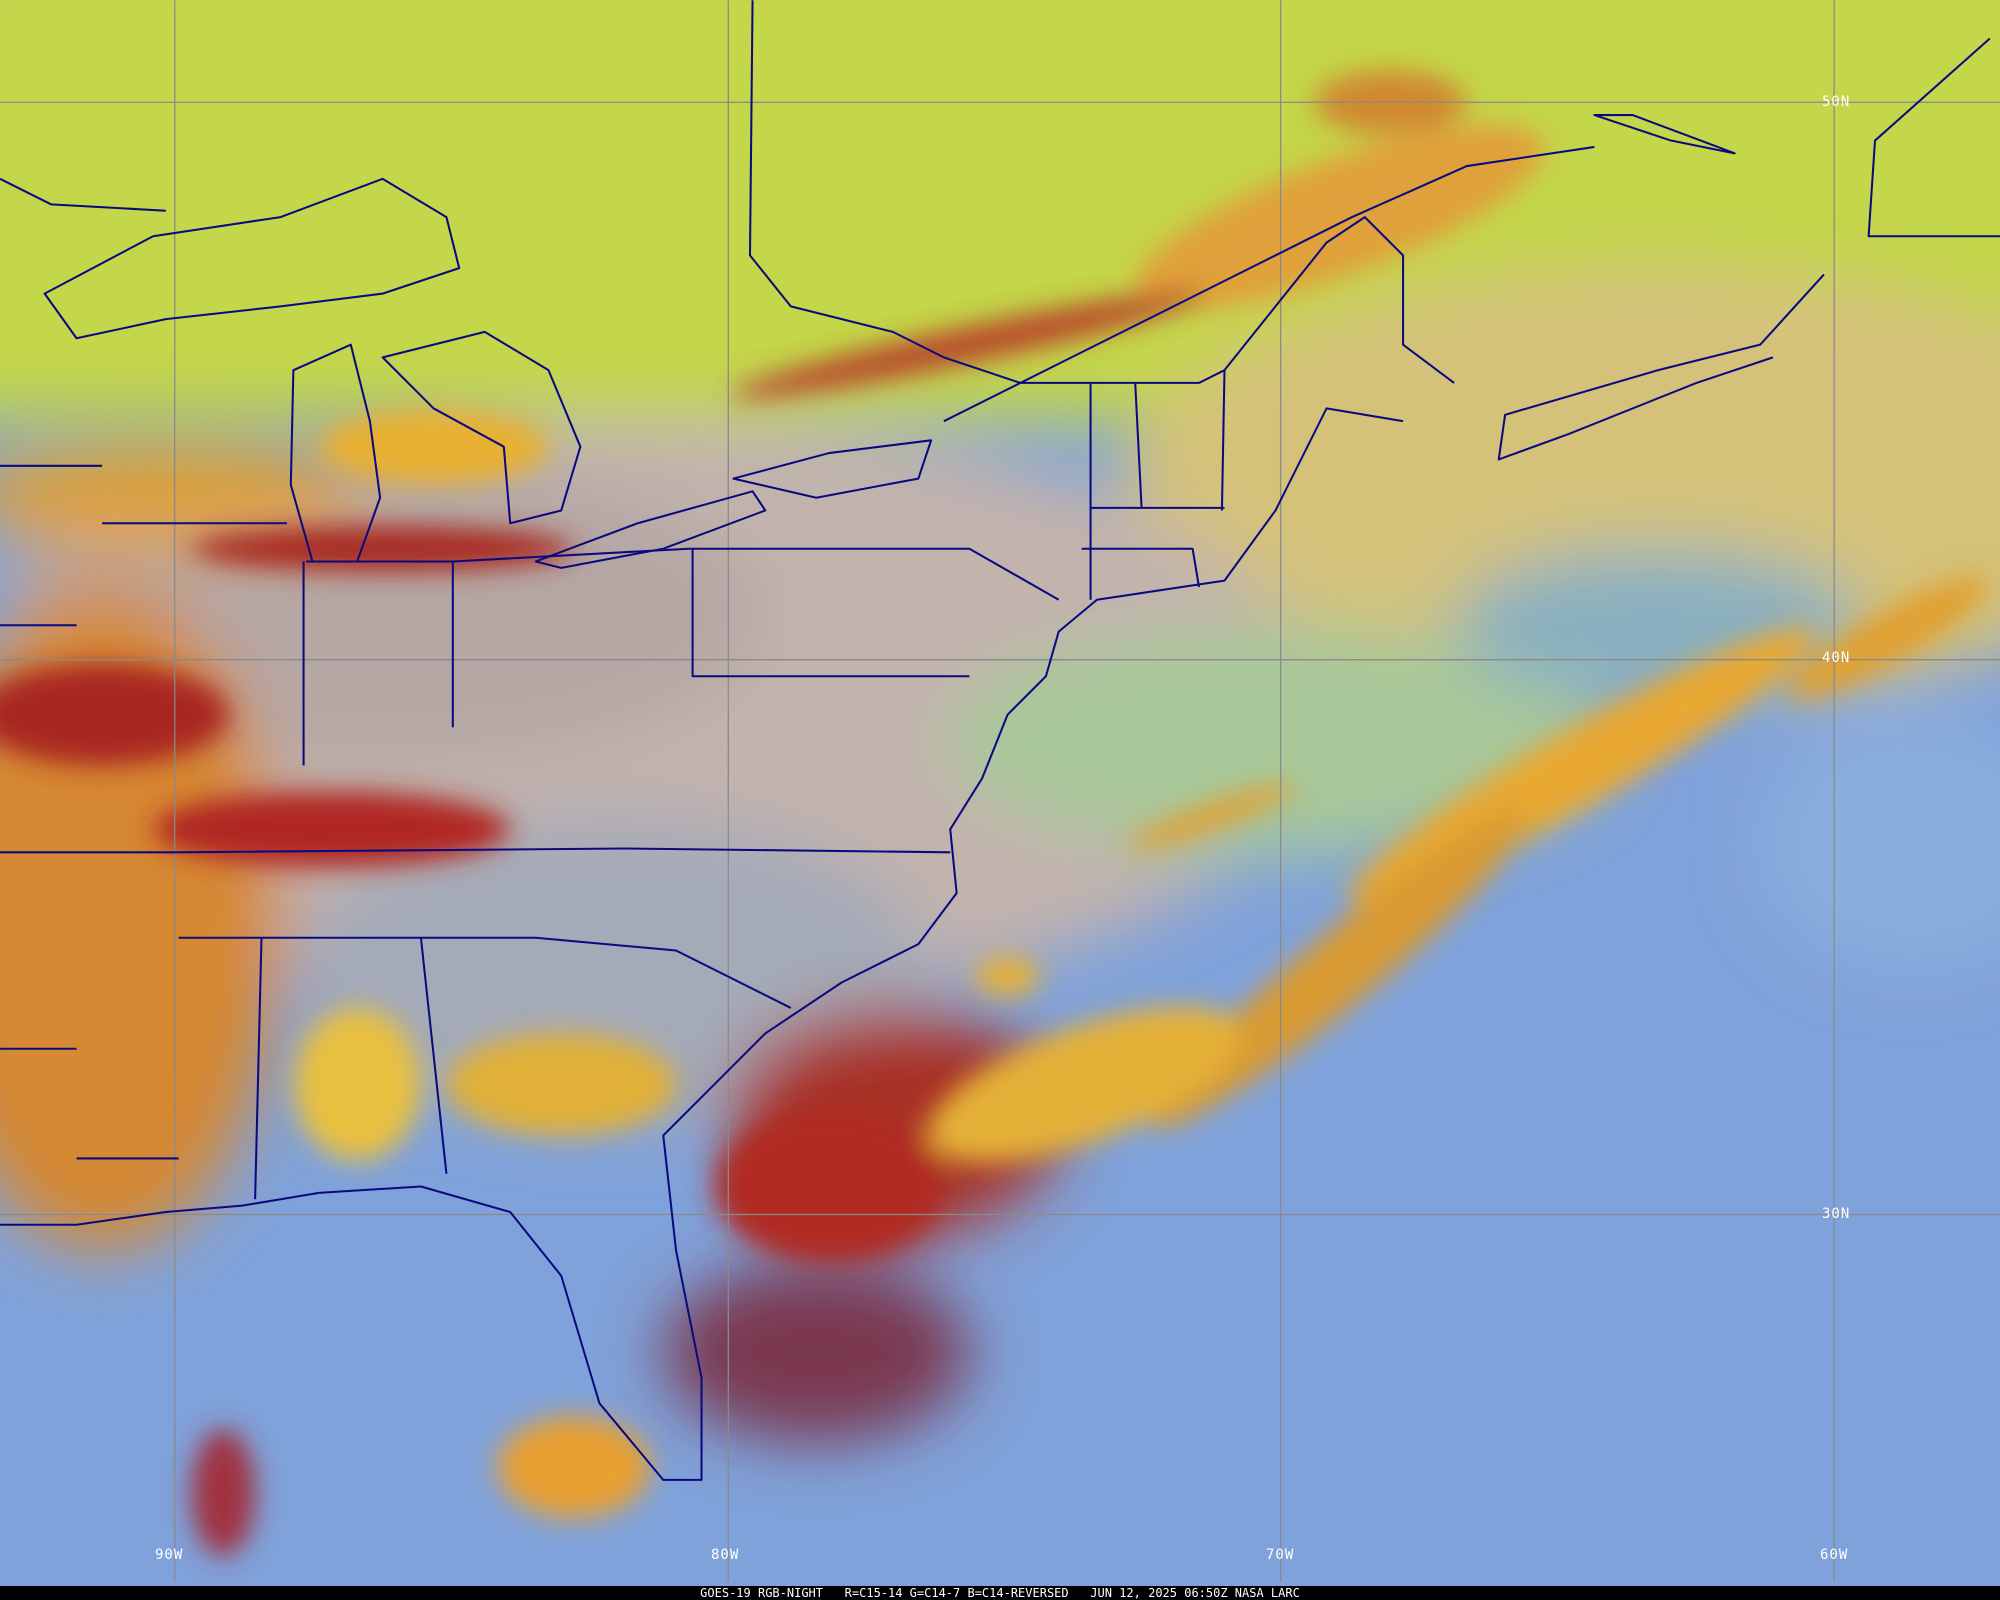  What do you see at coordinates (832, 469) in the screenshot?
I see `lake-ontario` at bounding box center [832, 469].